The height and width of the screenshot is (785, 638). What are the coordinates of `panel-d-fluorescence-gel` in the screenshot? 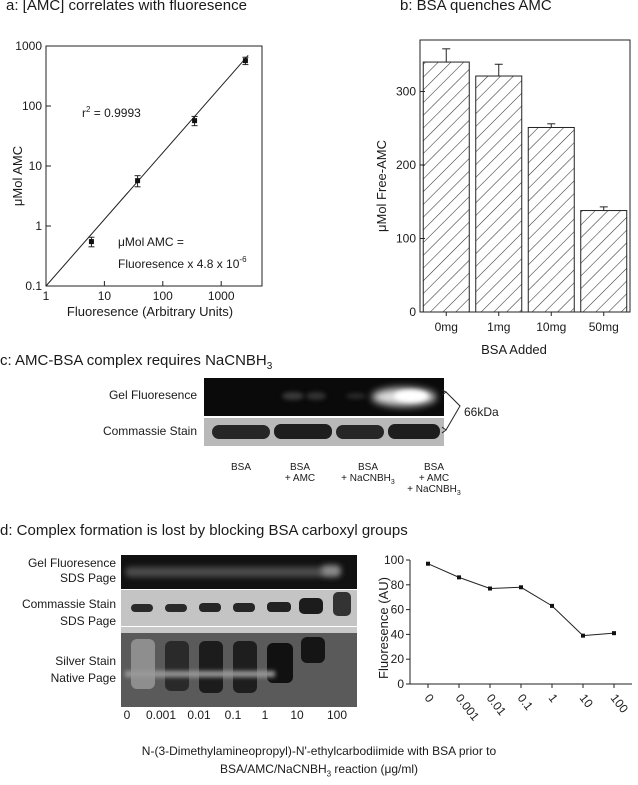 It's located at (239, 572).